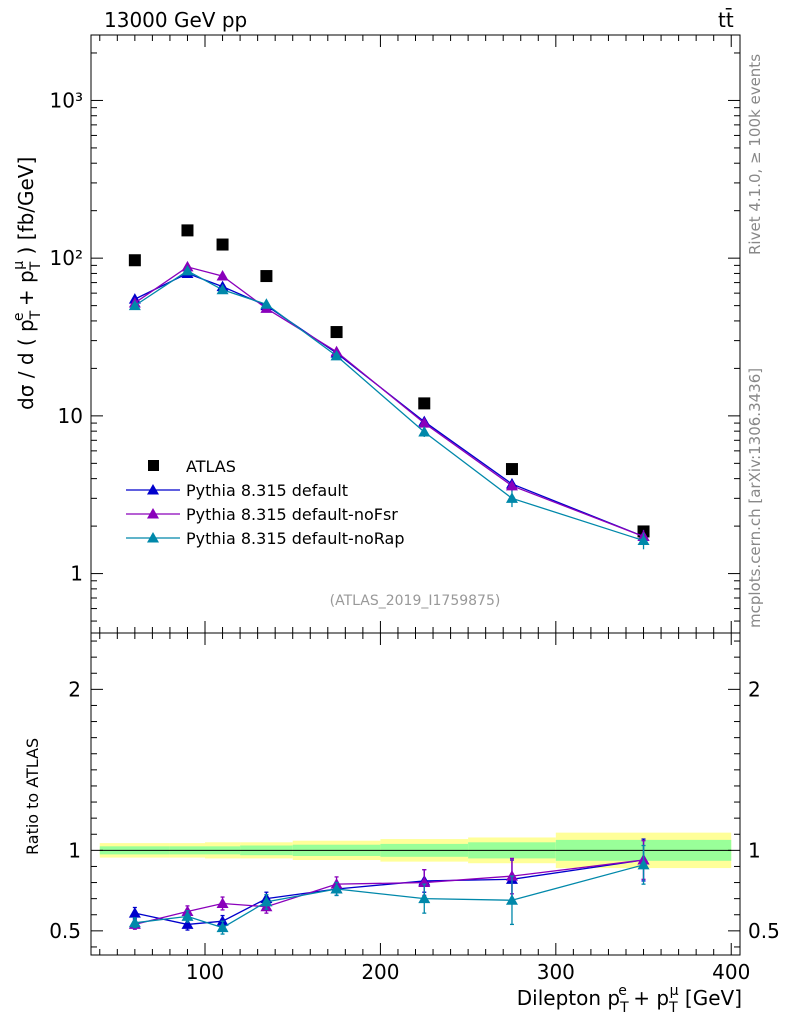 This screenshot has width=786, height=1024. I want to click on ratio-ytick-label-right: 0.5, so click(764, 931).